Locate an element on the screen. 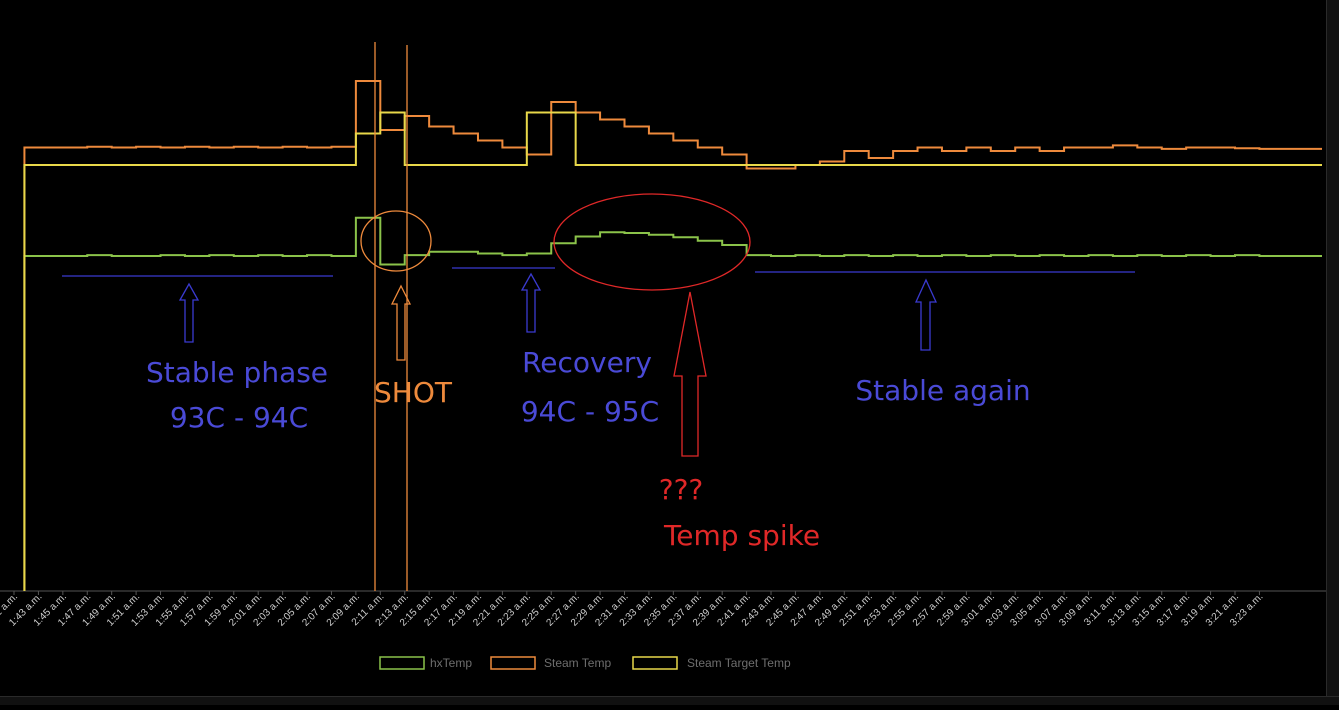  legend-swatch-steam-target is located at coordinates (655, 663).